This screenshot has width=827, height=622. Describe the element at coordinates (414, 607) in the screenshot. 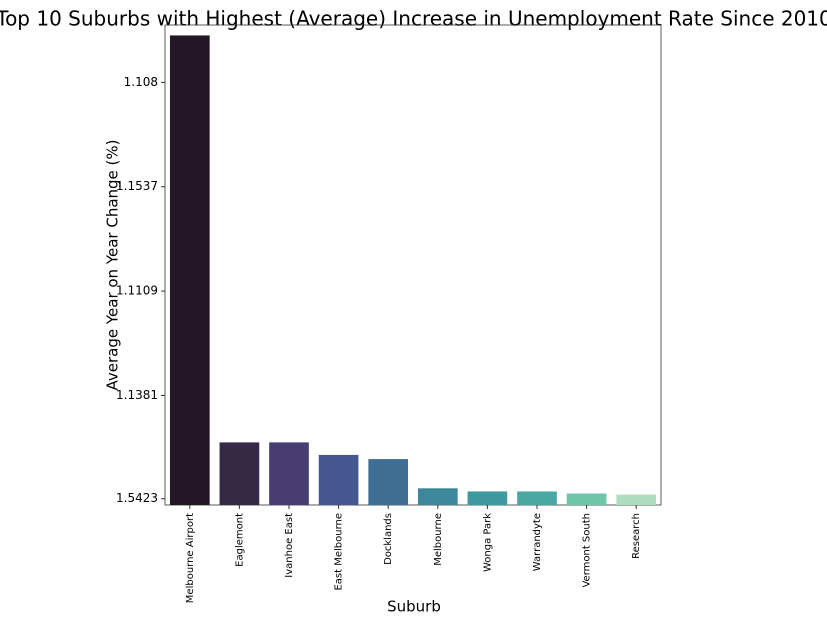

I see `x-axis-label: Suburb` at that location.